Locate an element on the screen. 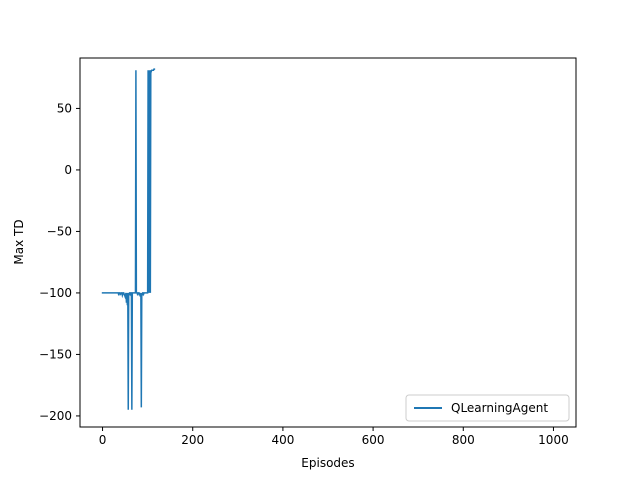 This screenshot has height=480, width=640. x-tick-label-0: 0 is located at coordinates (103, 440).